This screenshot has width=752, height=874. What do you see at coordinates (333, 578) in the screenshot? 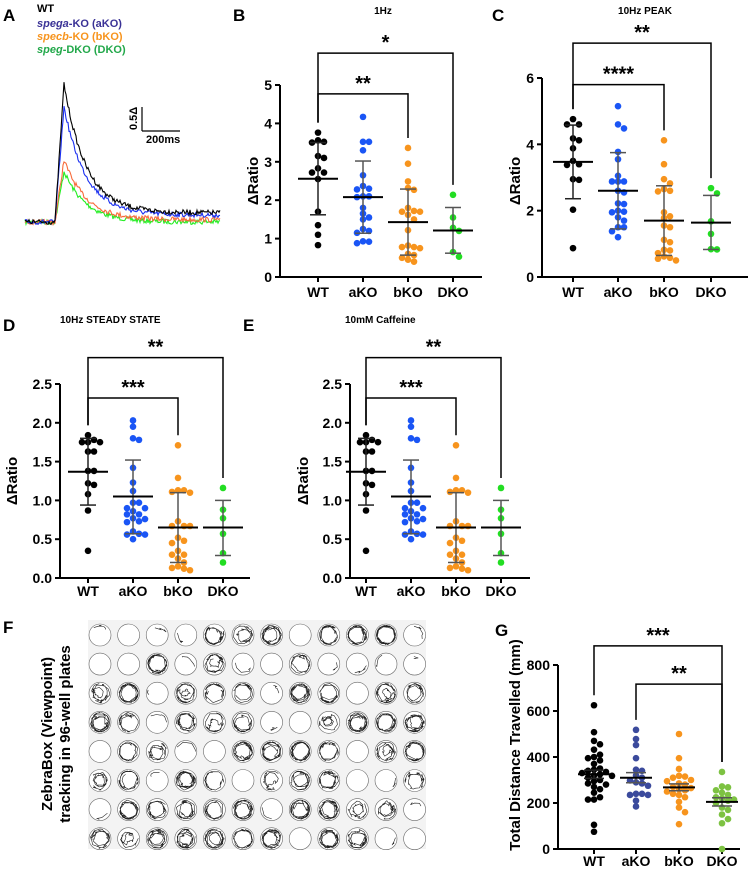
I see `y-tick-label: 0.0` at bounding box center [333, 578].